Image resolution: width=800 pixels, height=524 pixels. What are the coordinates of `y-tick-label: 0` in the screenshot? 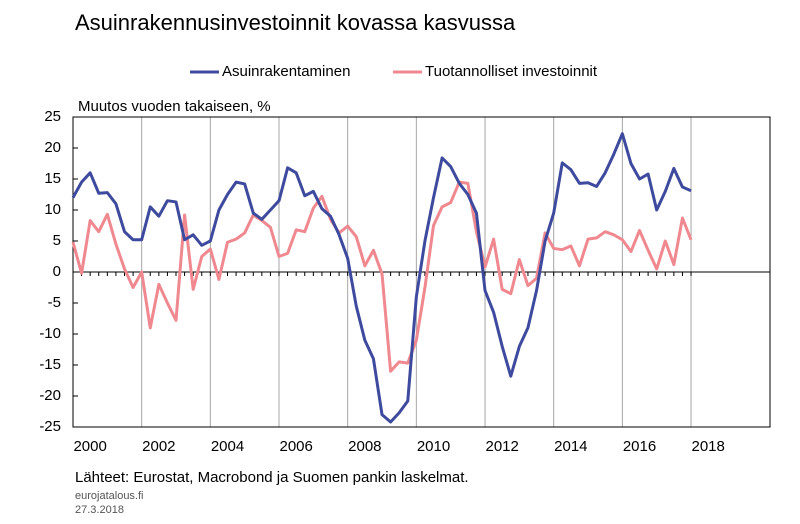 It's located at (57, 271).